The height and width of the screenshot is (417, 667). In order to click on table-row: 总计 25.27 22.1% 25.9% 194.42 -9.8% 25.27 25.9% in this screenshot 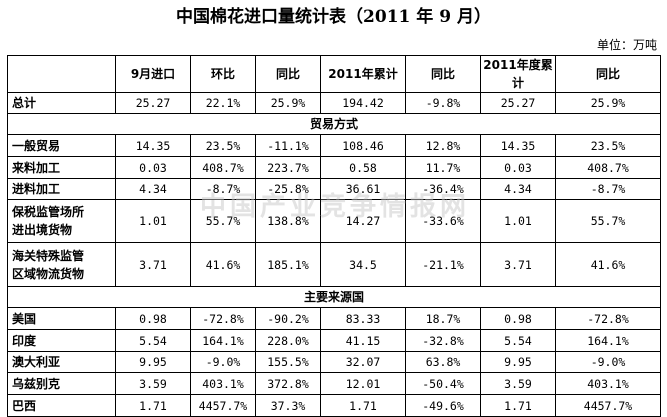, I will do `click(334, 103)`.